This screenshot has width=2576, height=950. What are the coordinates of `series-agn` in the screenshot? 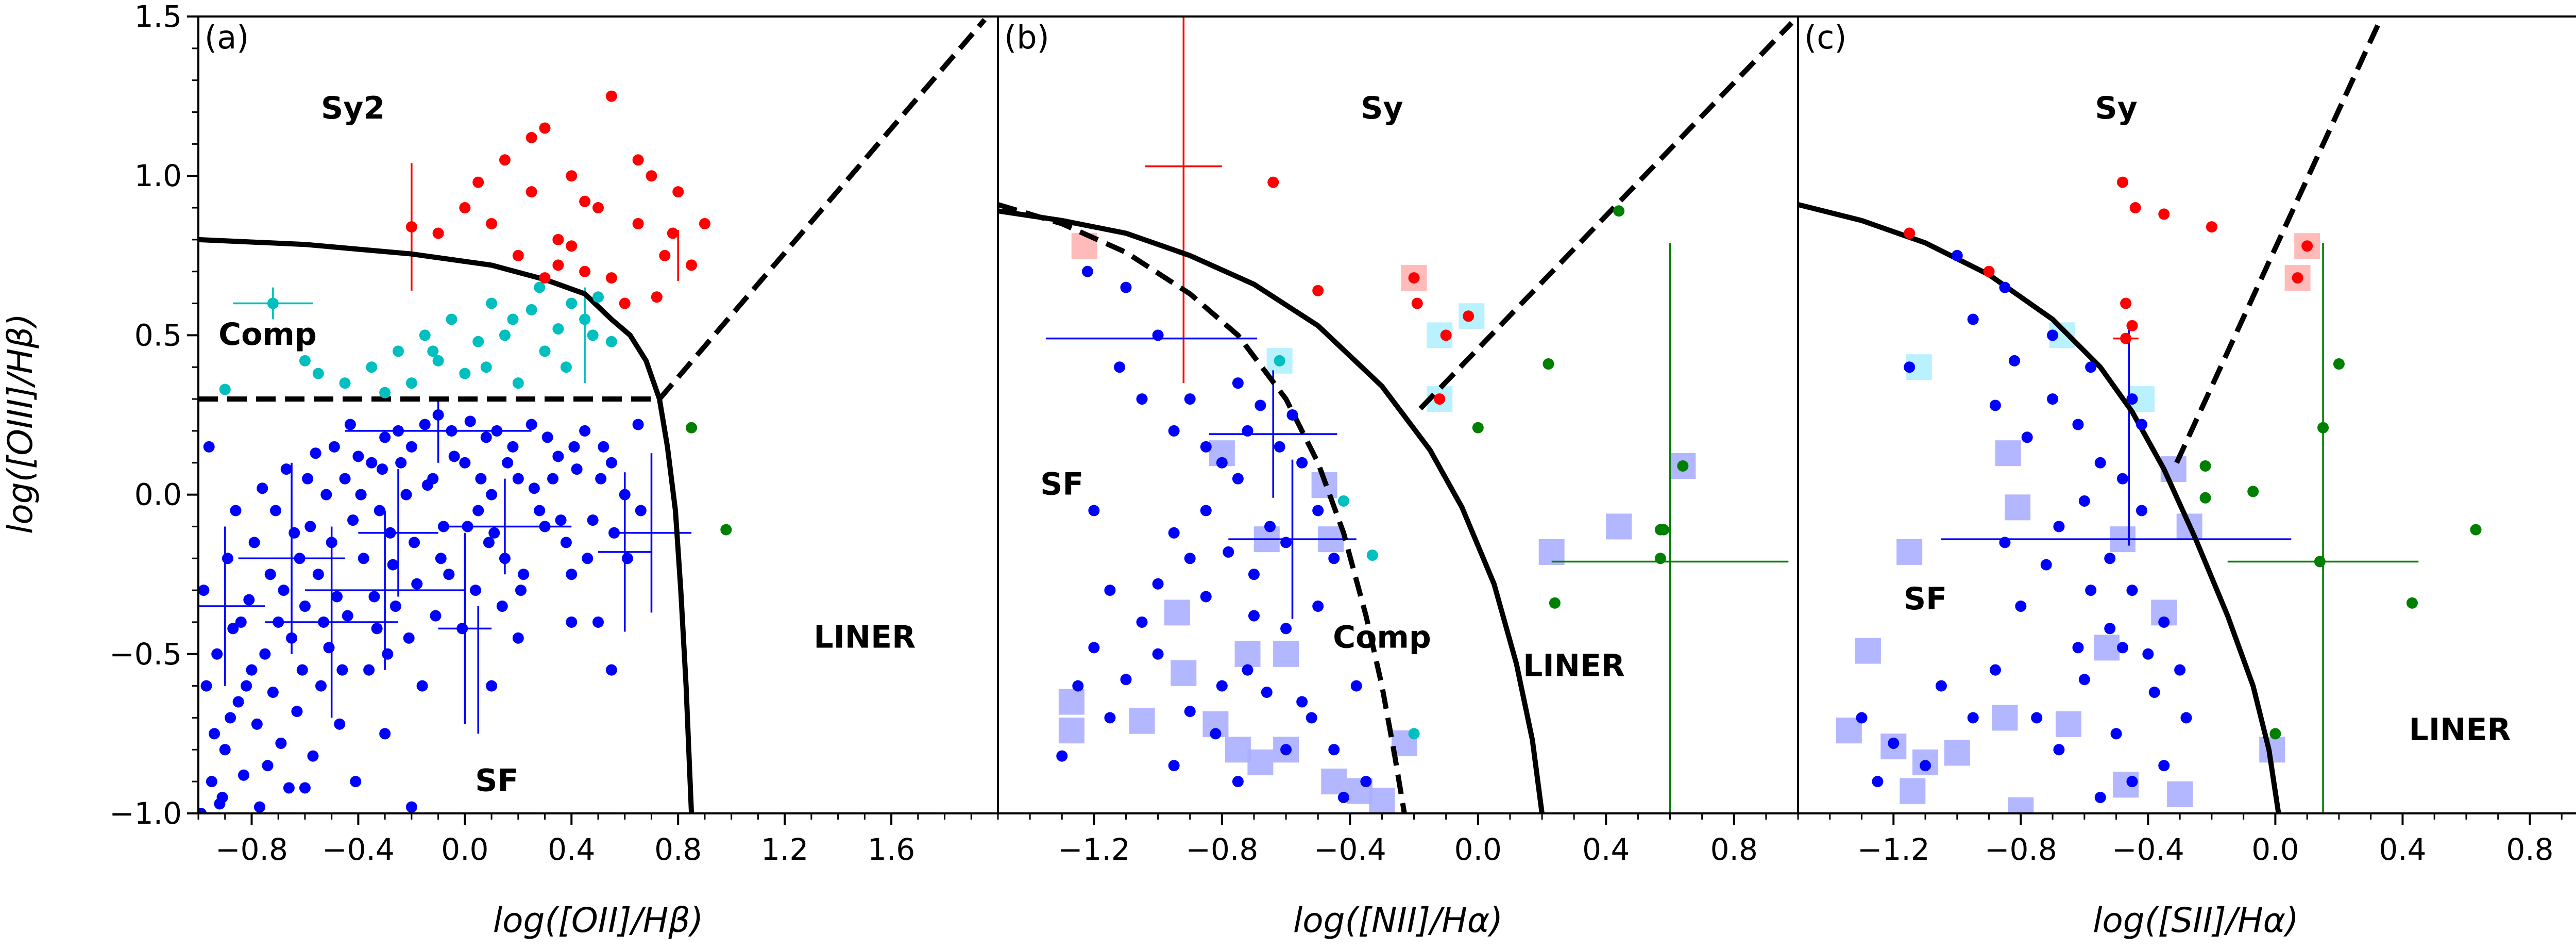 It's located at (1371, 290).